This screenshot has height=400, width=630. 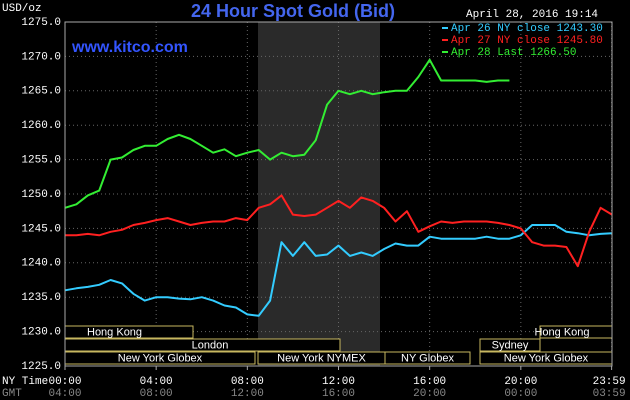 What do you see at coordinates (41, 161) in the screenshot?
I see `y-tick-label: 1255.0` at bounding box center [41, 161].